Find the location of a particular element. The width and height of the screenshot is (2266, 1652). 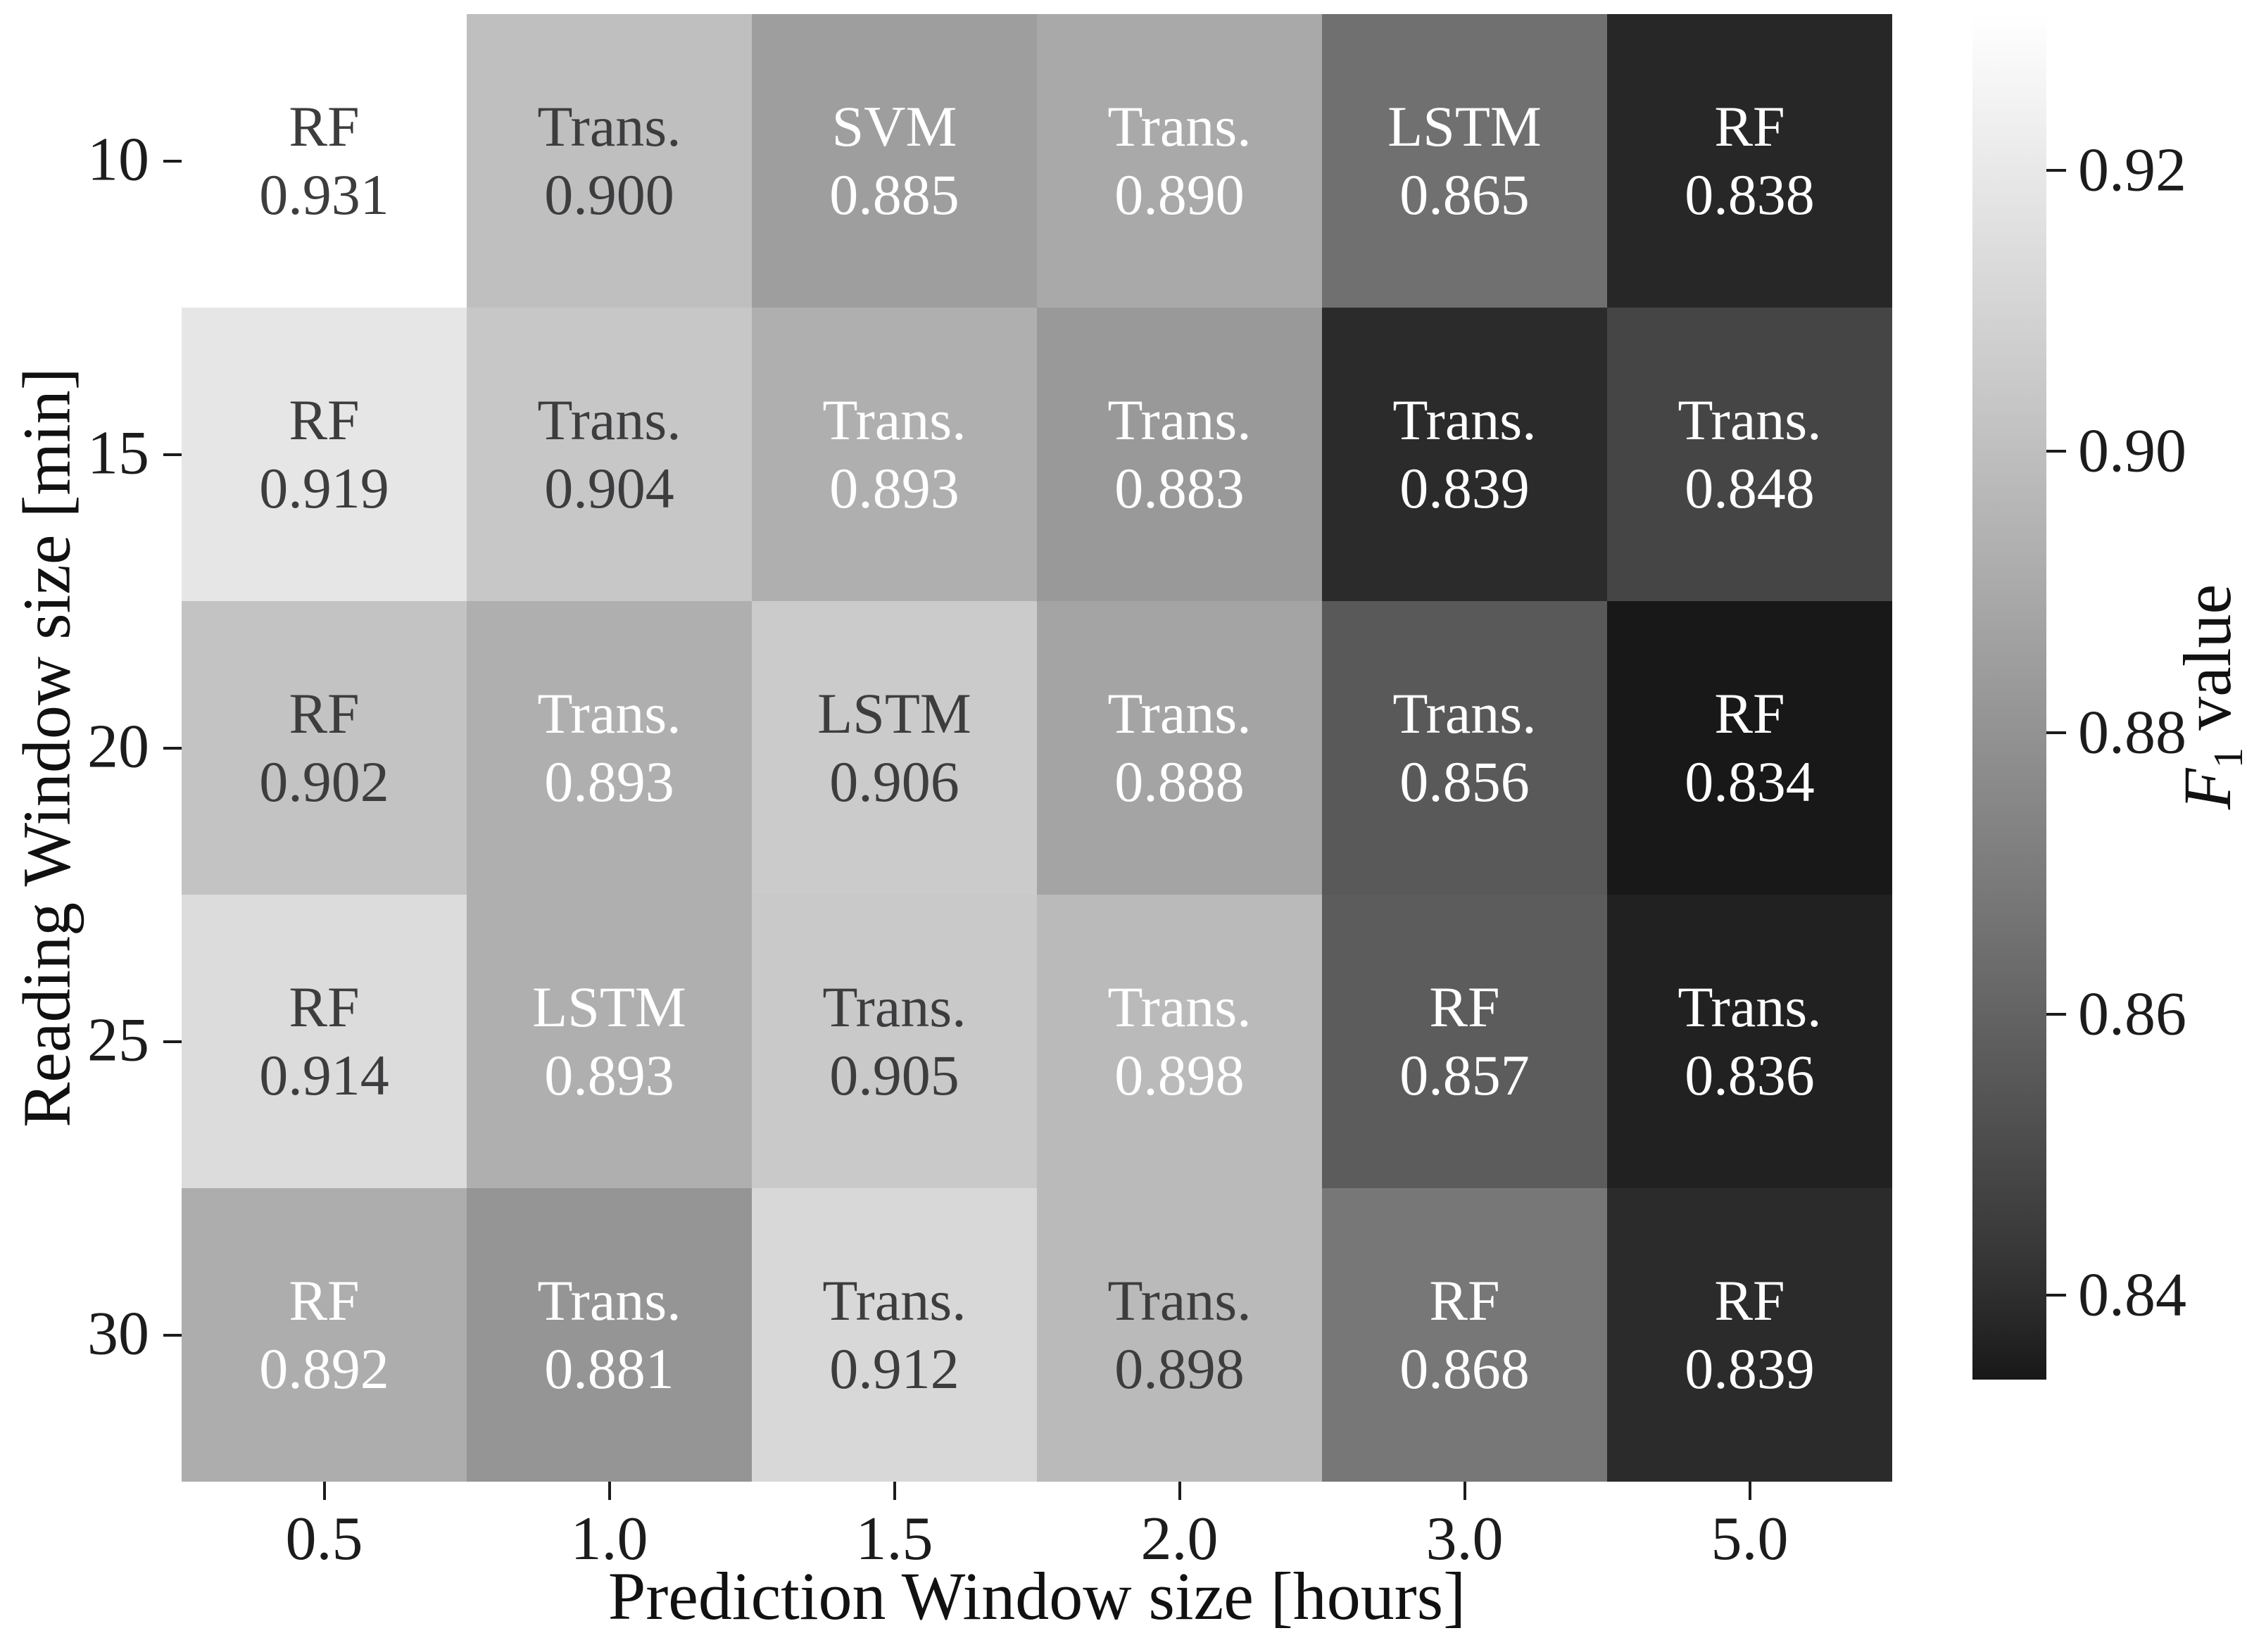

x-axis-title: Prediction Window size [hours] is located at coordinates (1037, 1596).